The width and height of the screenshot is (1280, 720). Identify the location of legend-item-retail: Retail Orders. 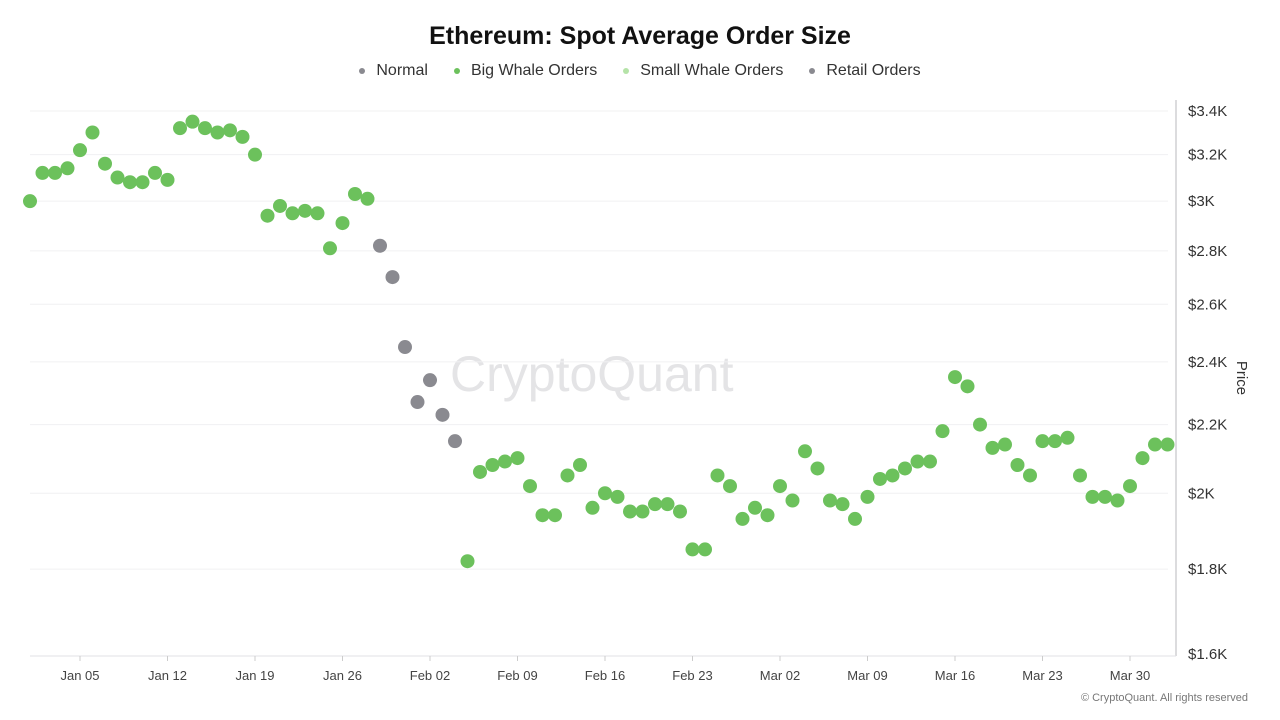
(865, 71).